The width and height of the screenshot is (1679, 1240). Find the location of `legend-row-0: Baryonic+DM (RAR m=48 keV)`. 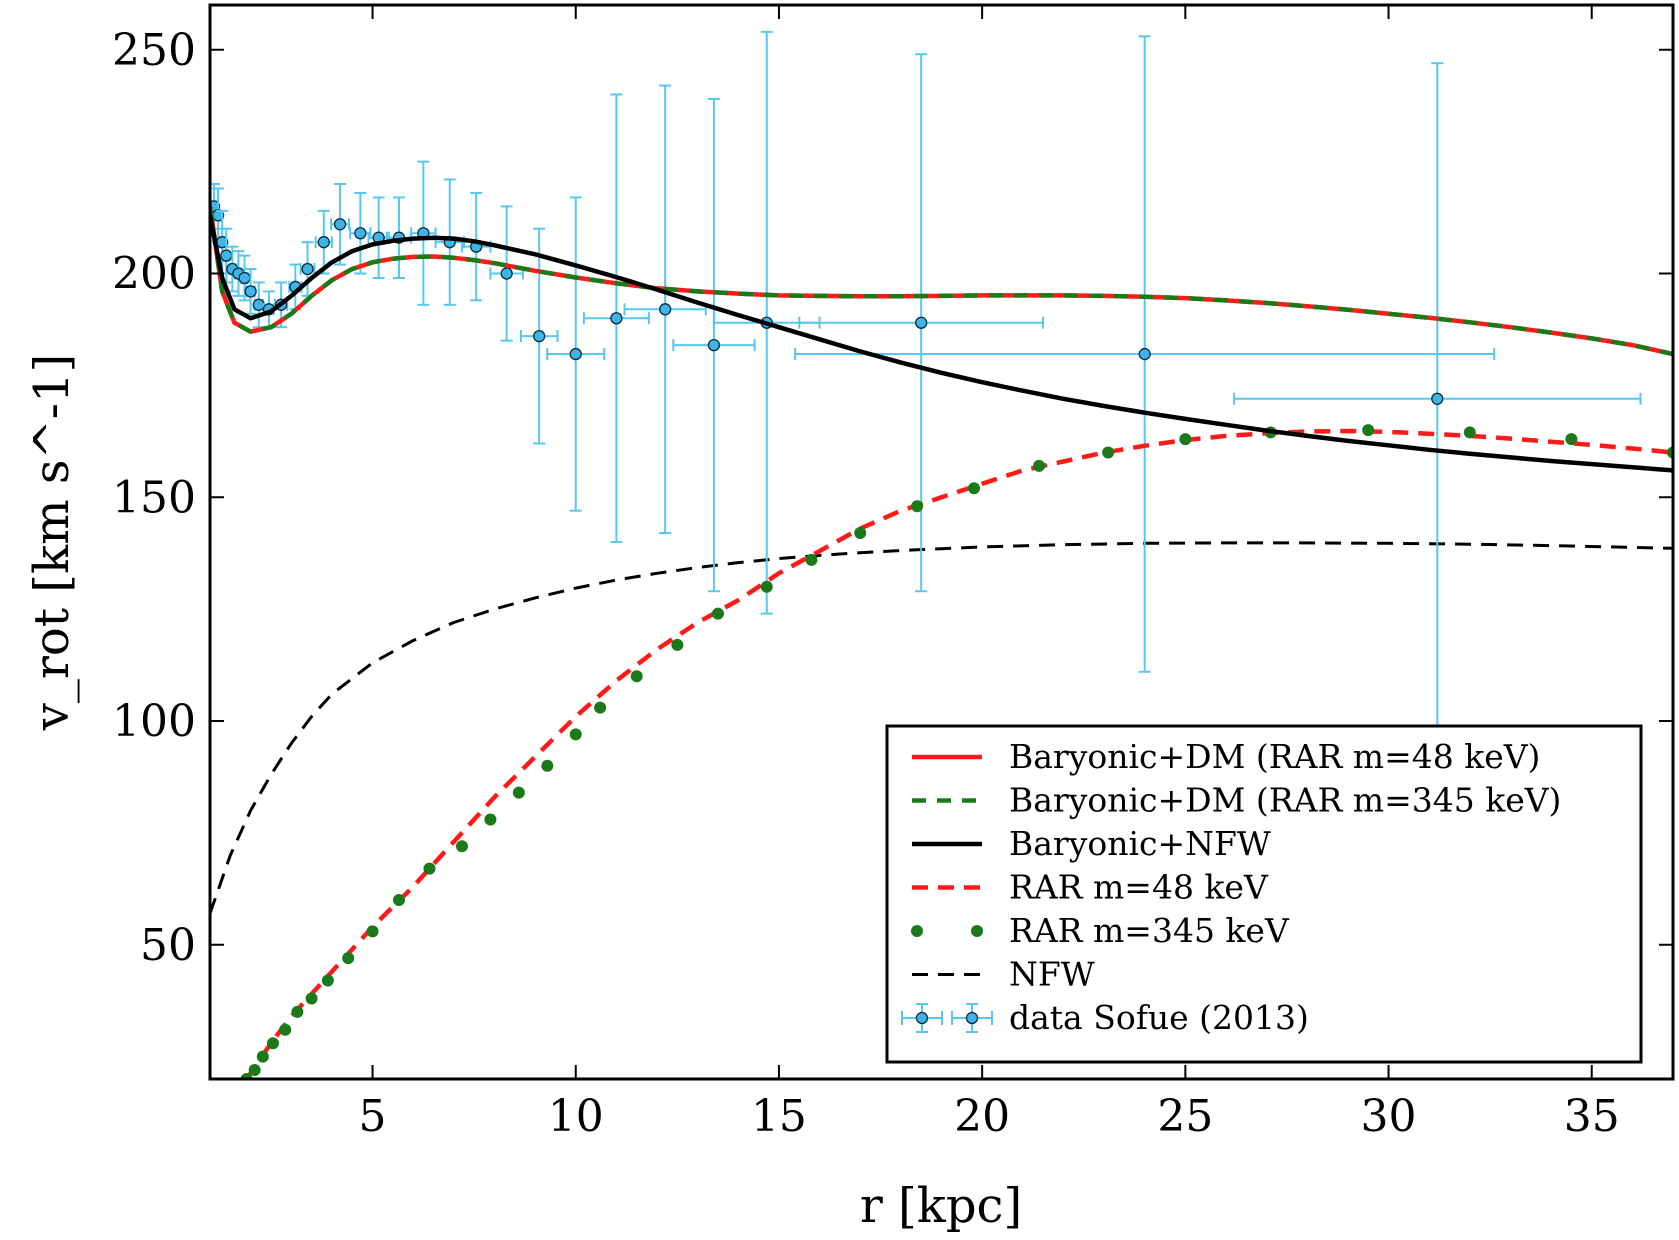

legend-row-0: Baryonic+DM (RAR m=48 keV) is located at coordinates (1226, 756).